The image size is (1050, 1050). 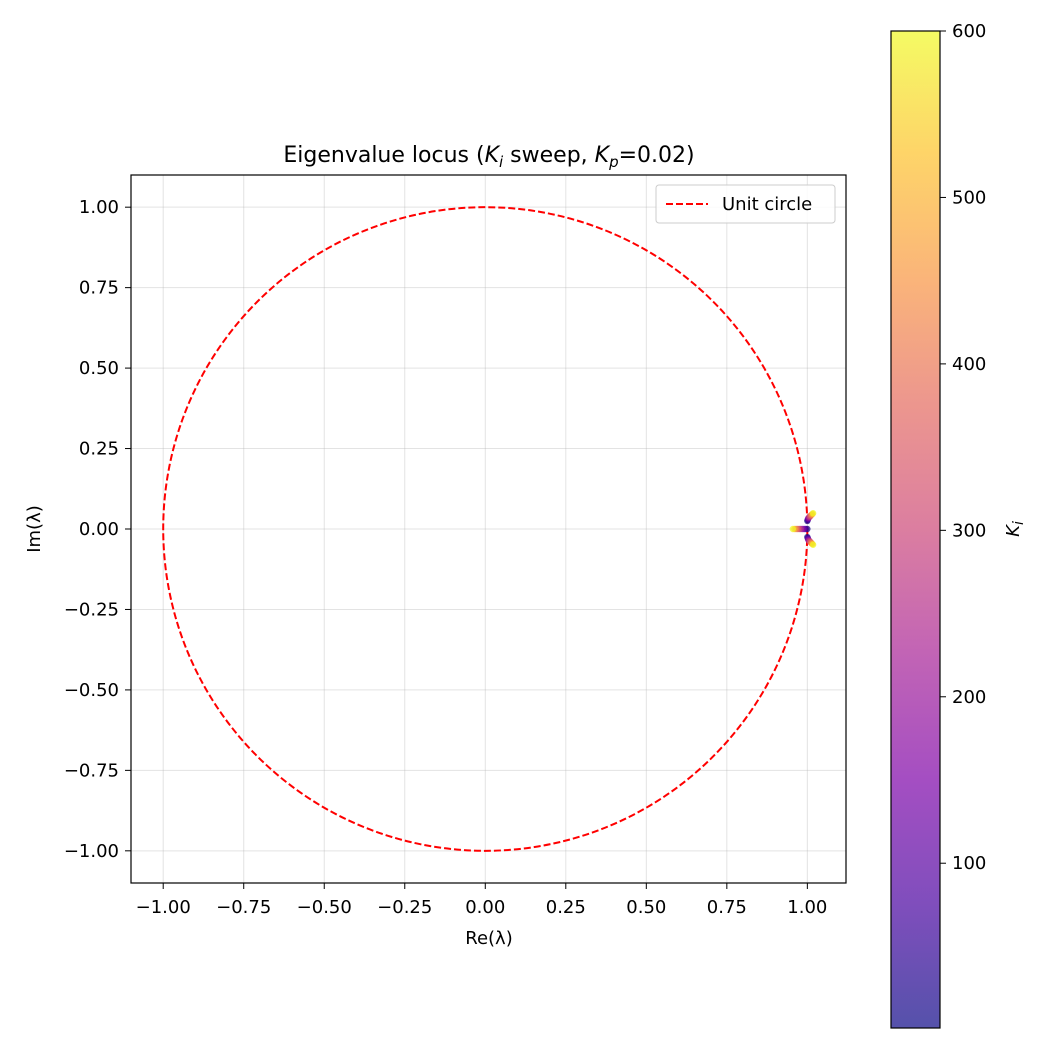 What do you see at coordinates (91, 770) in the screenshot?
I see `y-tick-label: −0.75` at bounding box center [91, 770].